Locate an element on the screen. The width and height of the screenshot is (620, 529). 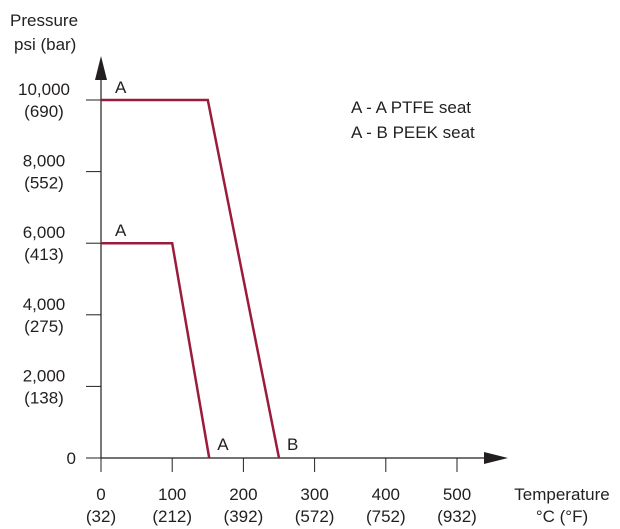
x-tick-sublabel: (392) is located at coordinates (244, 516).